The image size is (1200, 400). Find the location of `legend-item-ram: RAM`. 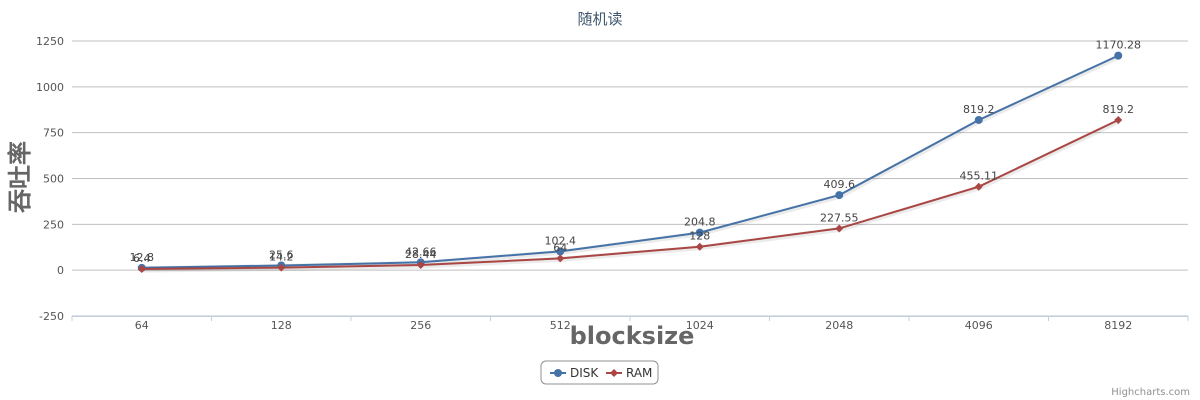

legend-item-ram: RAM is located at coordinates (629, 373).